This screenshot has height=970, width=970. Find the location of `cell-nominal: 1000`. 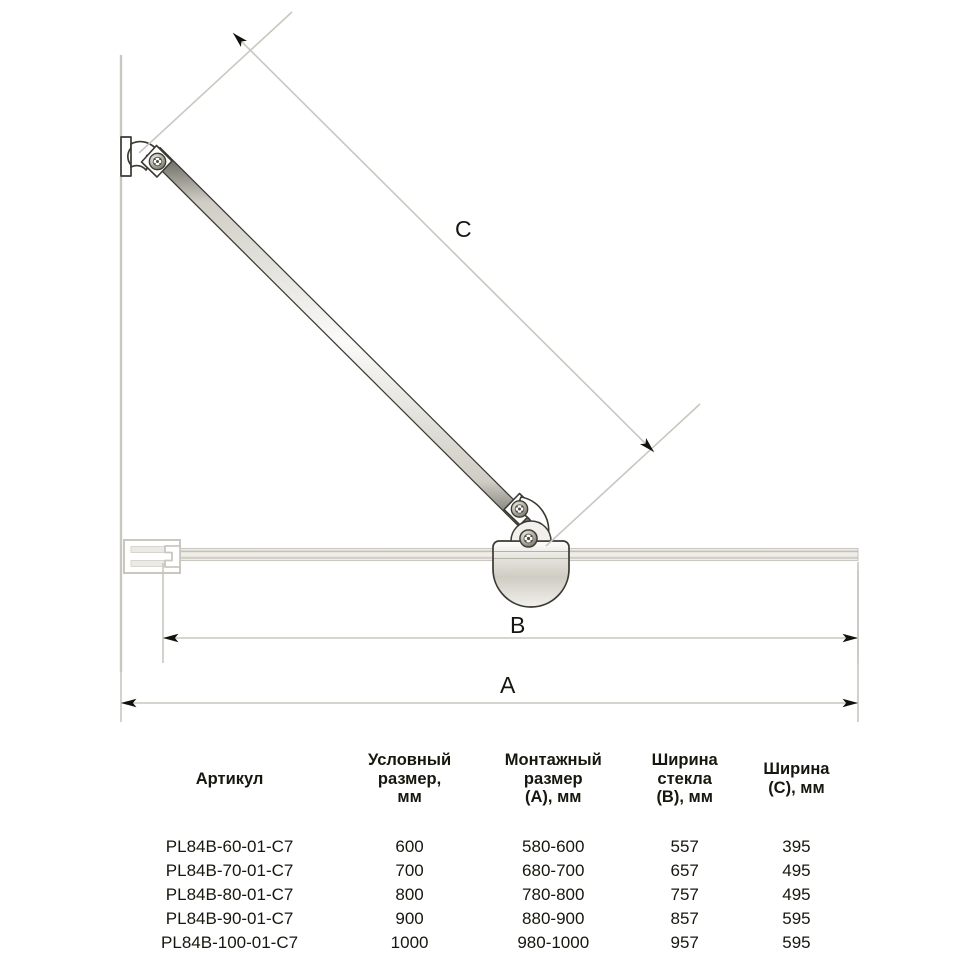

cell-nominal: 1000 is located at coordinates (409, 942).